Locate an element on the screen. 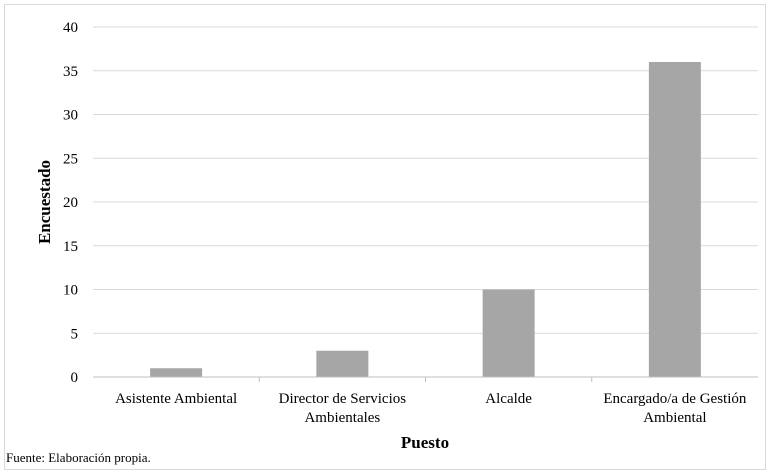 The width and height of the screenshot is (771, 474). y-tick-label: 5 is located at coordinates (75, 334).